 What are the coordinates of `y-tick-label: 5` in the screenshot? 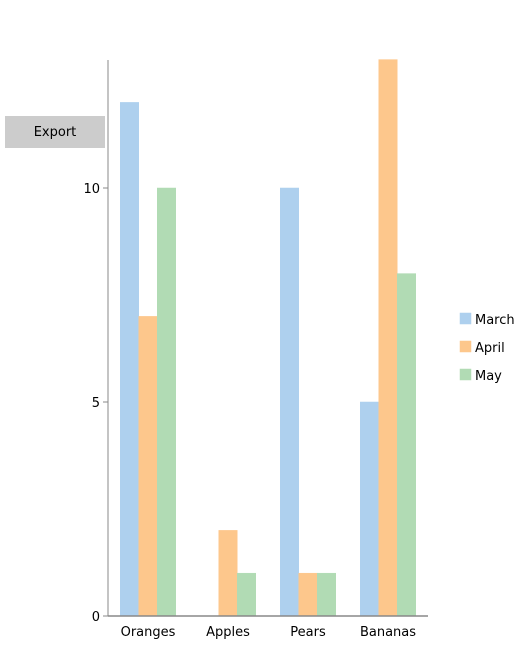 It's located at (96, 403).